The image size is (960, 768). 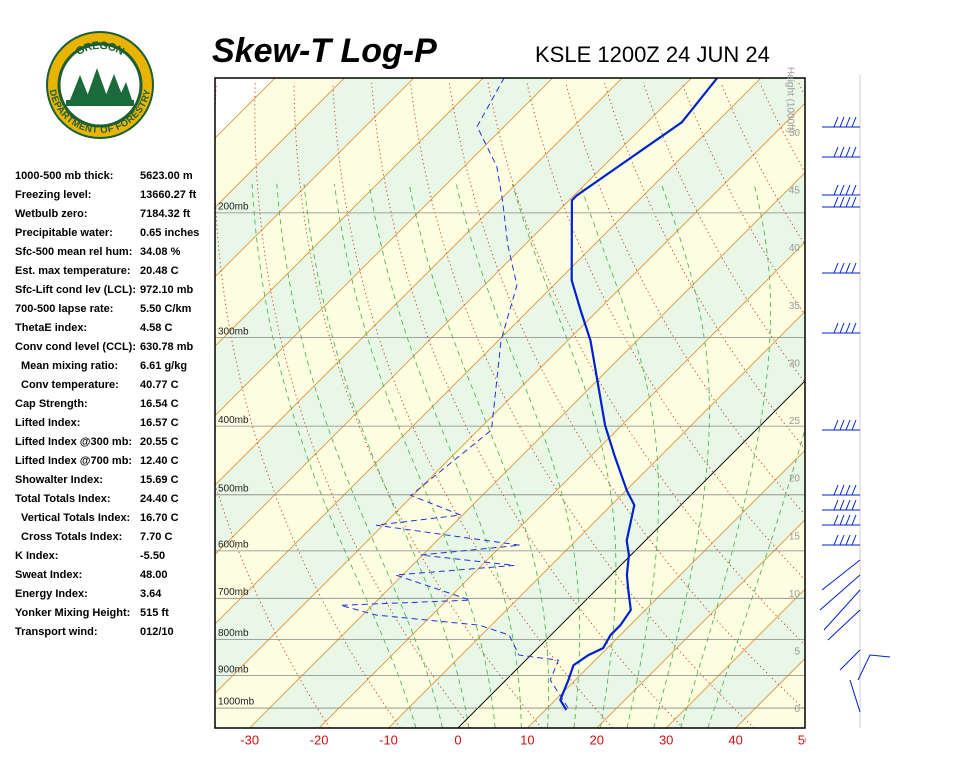 What do you see at coordinates (159, 423) in the screenshot?
I see `stat-value: 16.57 C` at bounding box center [159, 423].